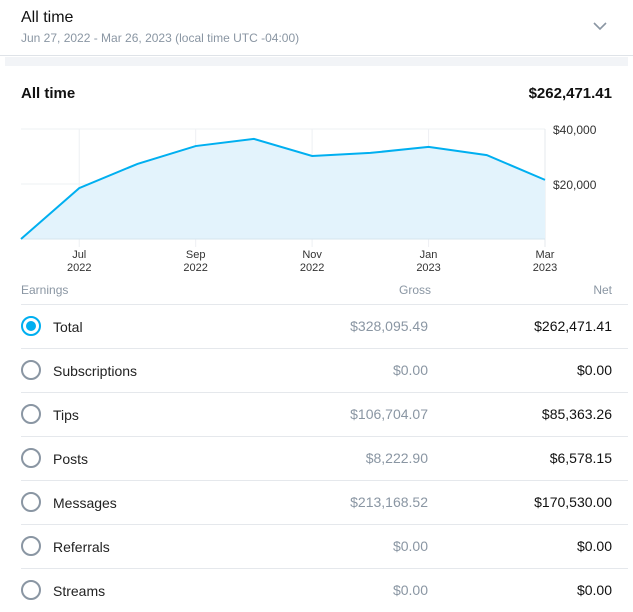 Image resolution: width=633 pixels, height=612 pixels. Describe the element at coordinates (47, 17) in the screenshot. I see `period-title: All time` at that location.